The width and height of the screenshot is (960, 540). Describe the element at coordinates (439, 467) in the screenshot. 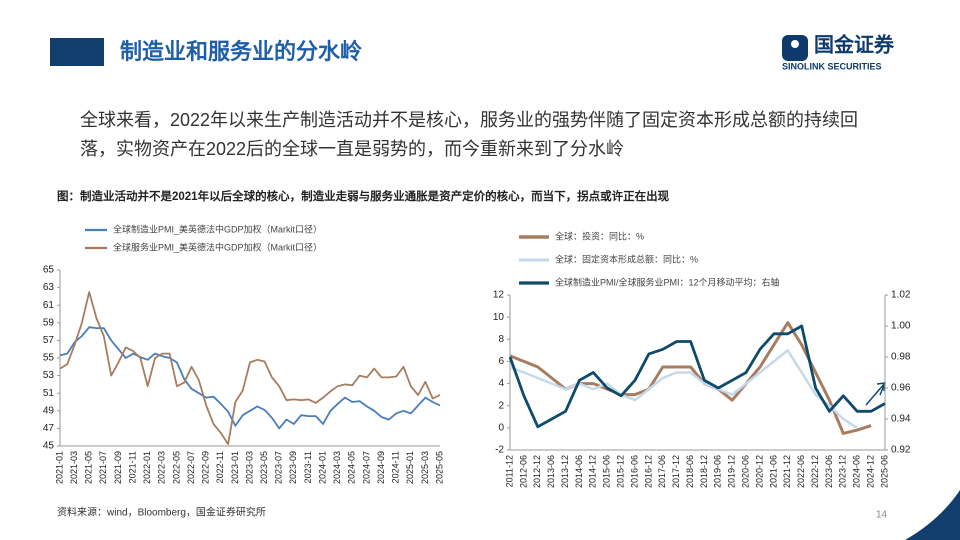

I see `x-tick-label: 2025-05` at that location.